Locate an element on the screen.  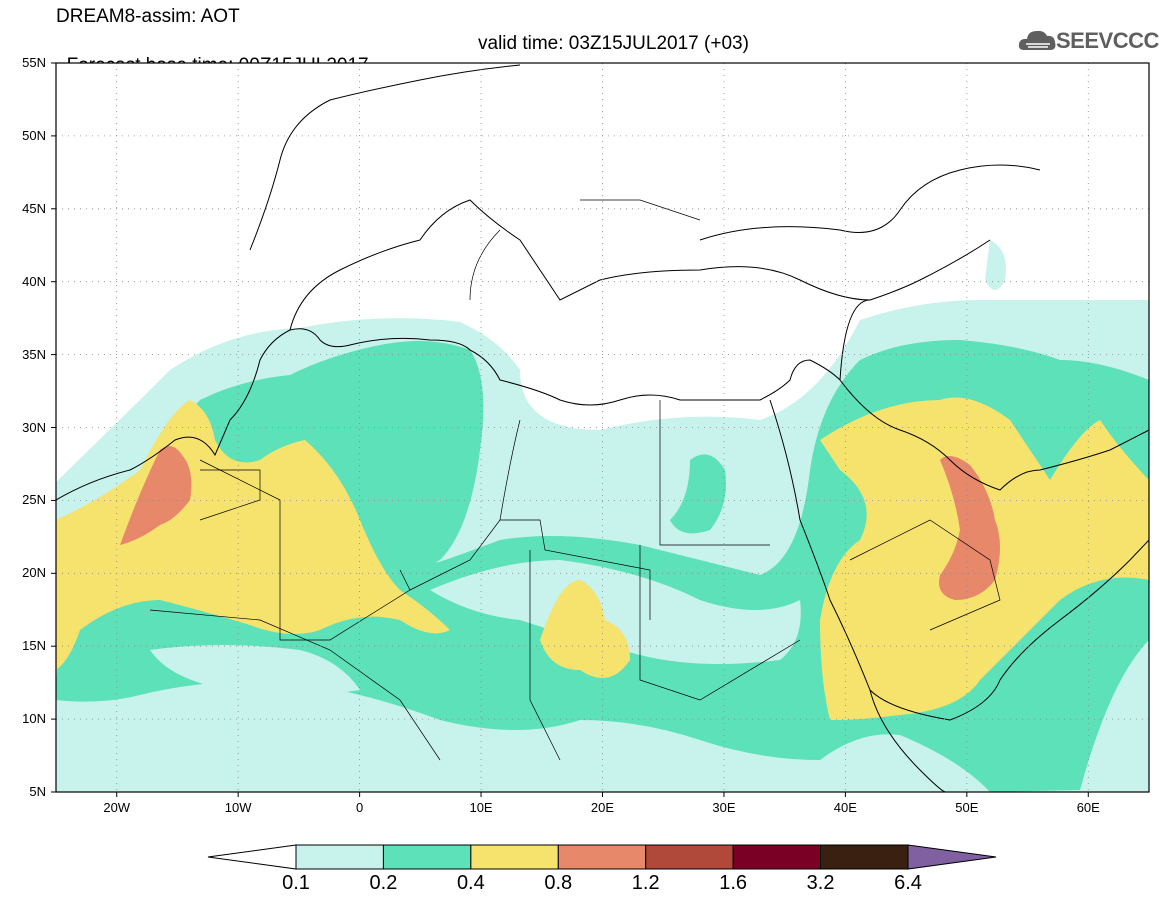
lon-tick-label: 30E is located at coordinates (724, 807).